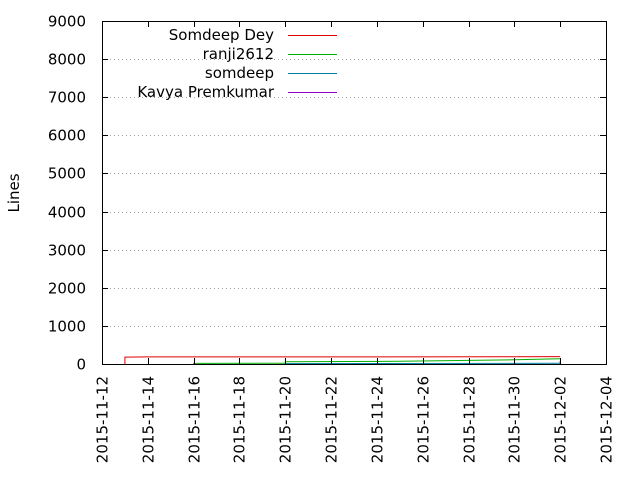  What do you see at coordinates (424, 419) in the screenshot?
I see `x-tick-label: 2015-11-26` at bounding box center [424, 419].